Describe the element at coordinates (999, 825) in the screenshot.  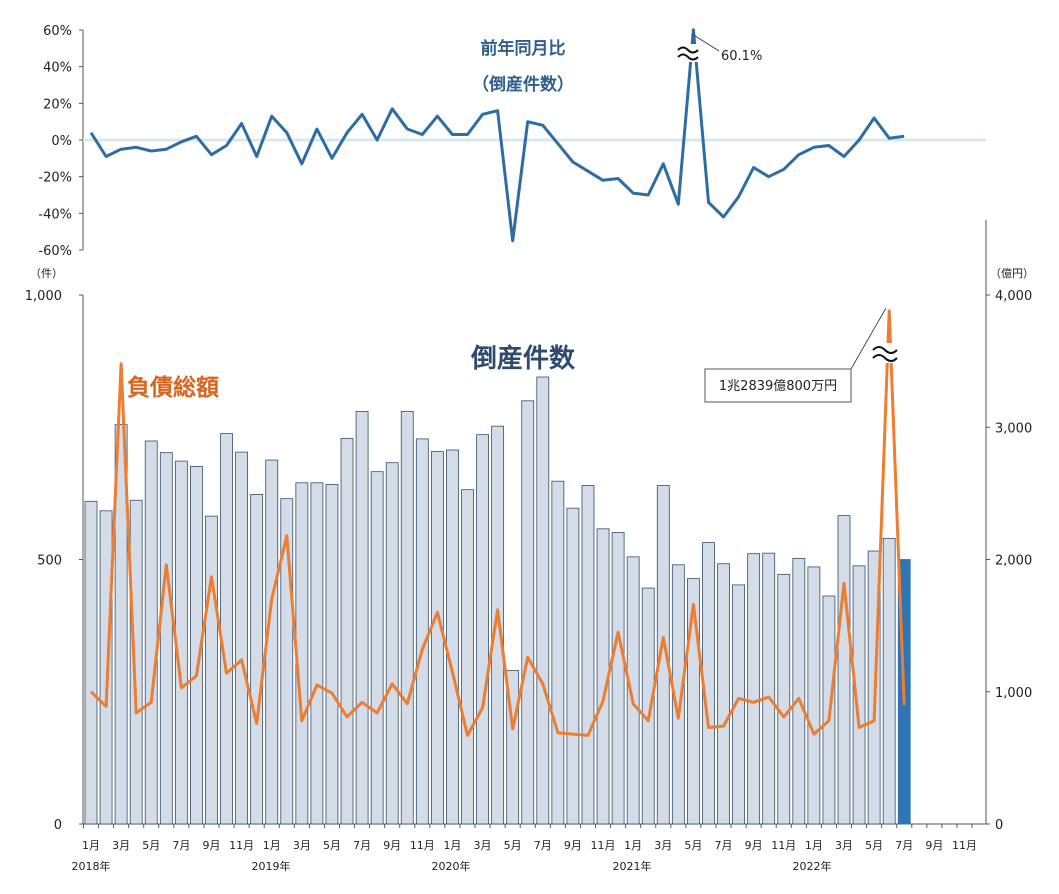
I see `debt-tick-label: 0` at that location.